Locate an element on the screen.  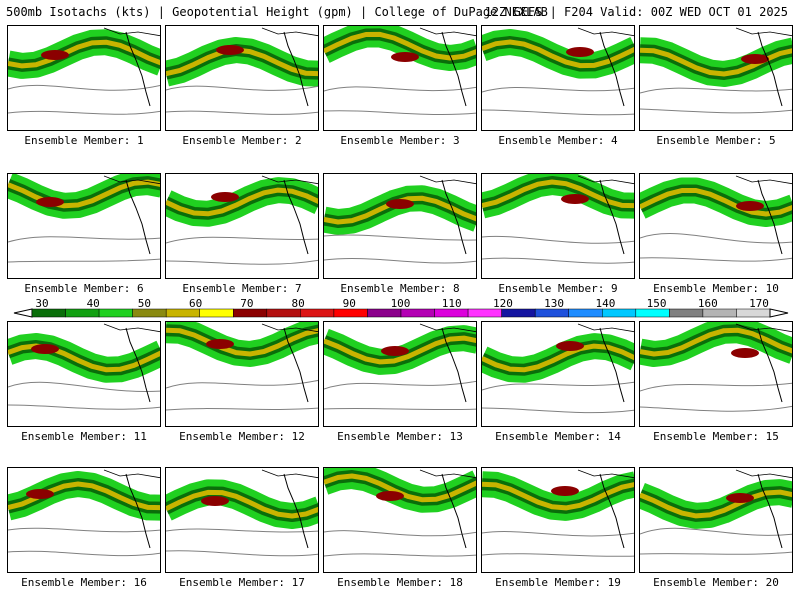
colorbar-tick-label: 80 is located at coordinates (298, 303).